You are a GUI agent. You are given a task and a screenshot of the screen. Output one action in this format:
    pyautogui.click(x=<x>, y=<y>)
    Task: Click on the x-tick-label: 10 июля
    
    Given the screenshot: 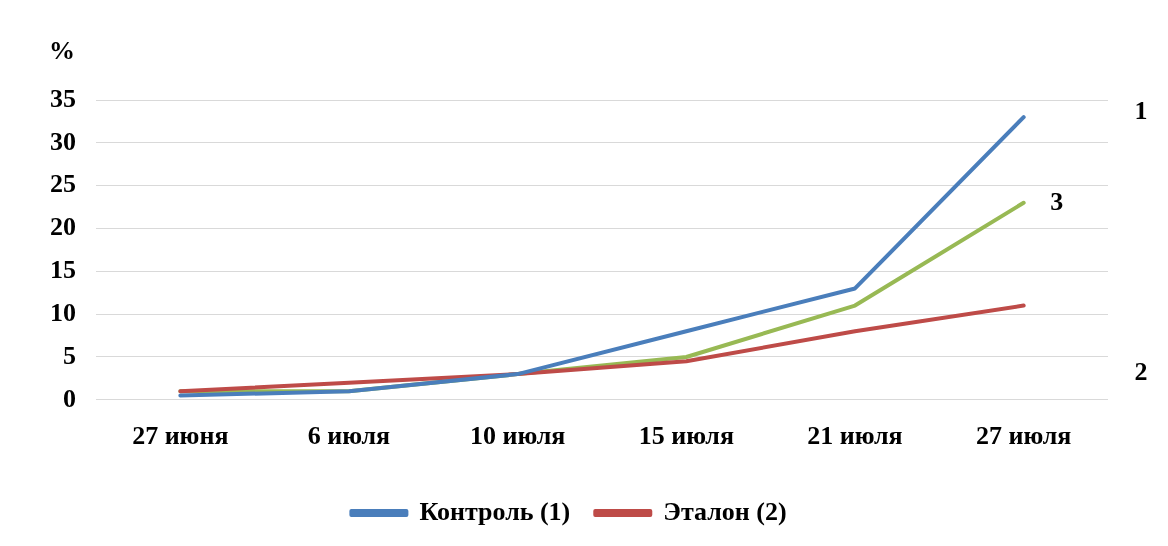 What is the action you would take?
    pyautogui.click(x=517, y=436)
    